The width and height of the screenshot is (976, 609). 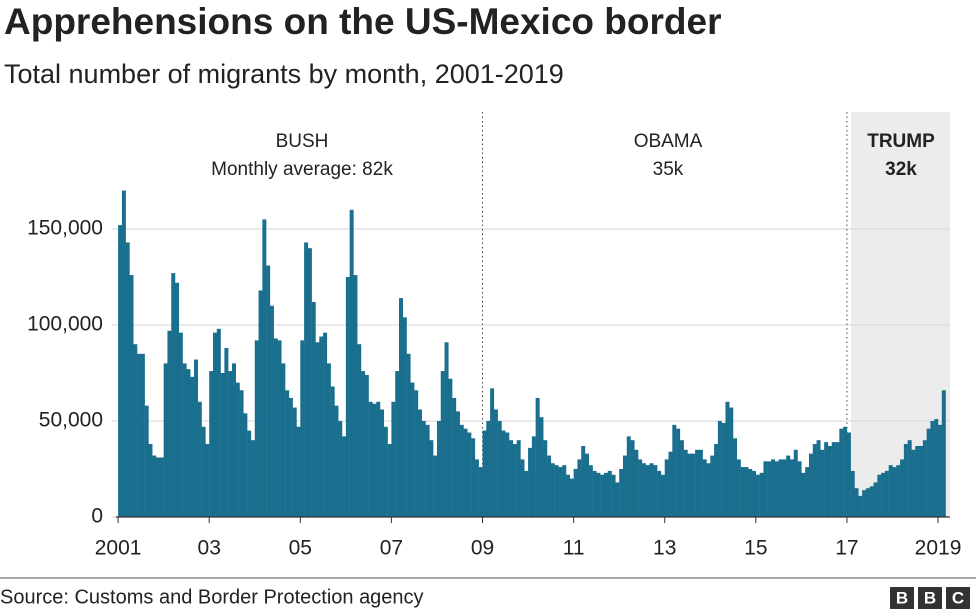 What do you see at coordinates (97, 516) in the screenshot?
I see `y-tick-label: 0` at bounding box center [97, 516].